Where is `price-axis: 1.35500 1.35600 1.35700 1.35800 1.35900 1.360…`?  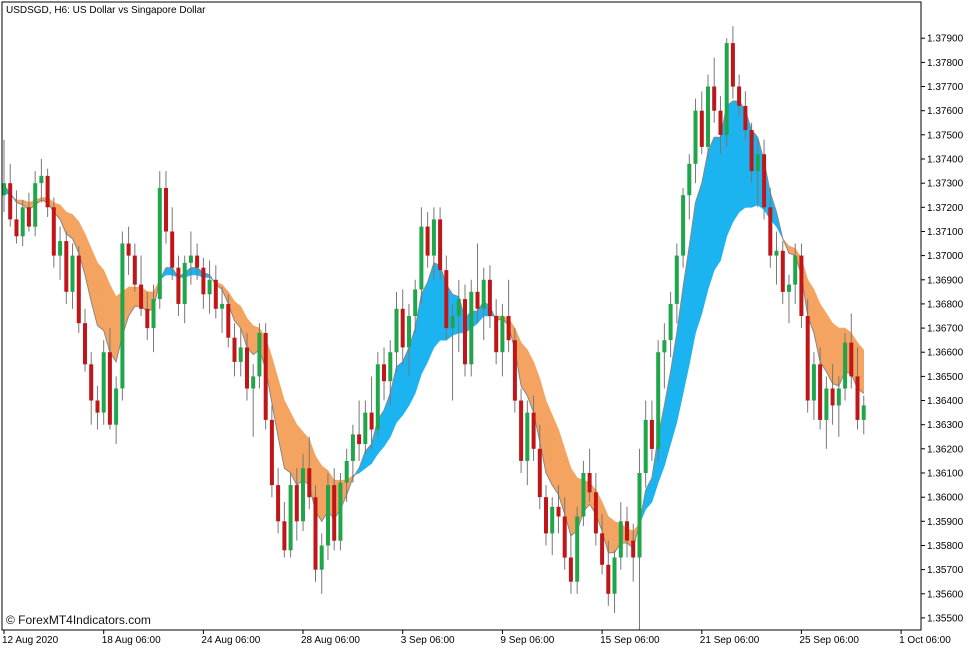
price-axis: 1.35500 1.35600 1.35700 1.35800 1.35900 1.360… is located at coordinates (942, 329).